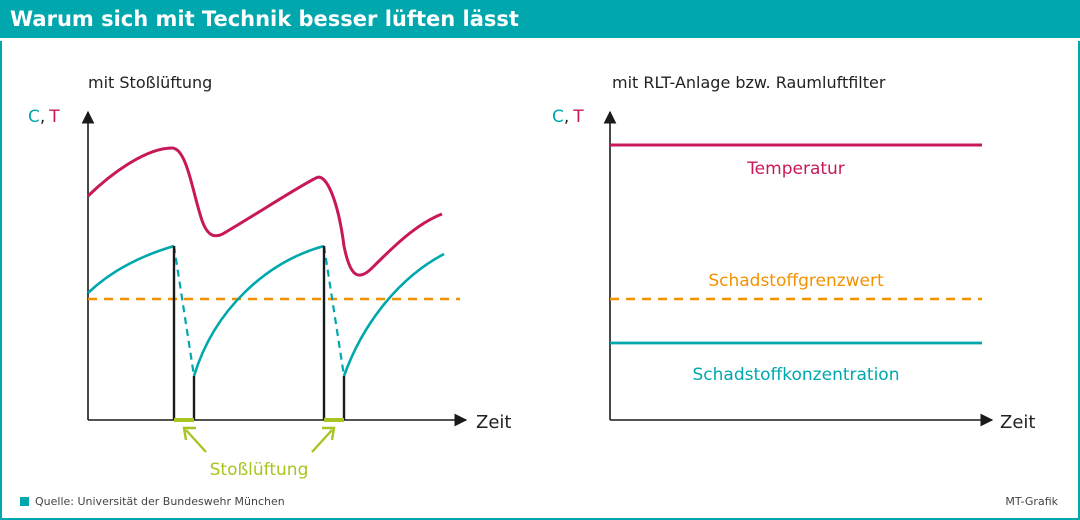  I want to click on source-marker-icon, so click(24, 501).